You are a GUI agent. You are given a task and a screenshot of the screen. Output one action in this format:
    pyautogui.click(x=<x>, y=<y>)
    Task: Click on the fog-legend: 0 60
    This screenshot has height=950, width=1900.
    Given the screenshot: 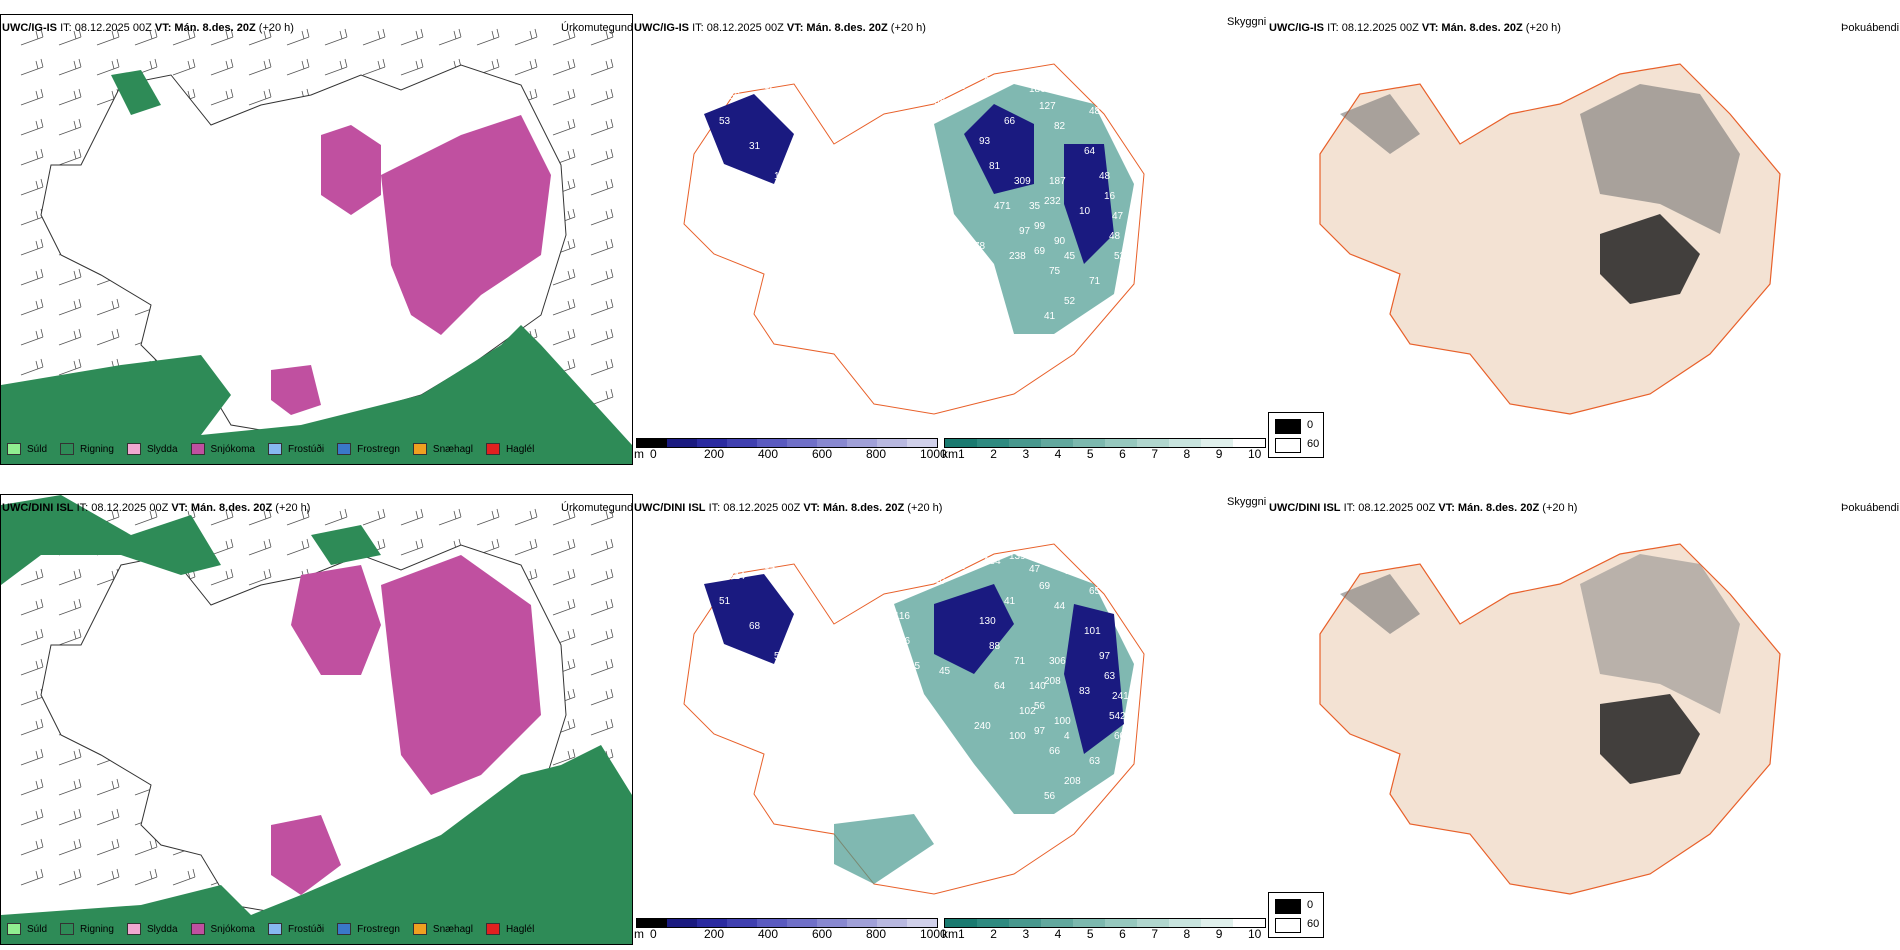 What is the action you would take?
    pyautogui.click(x=1296, y=915)
    